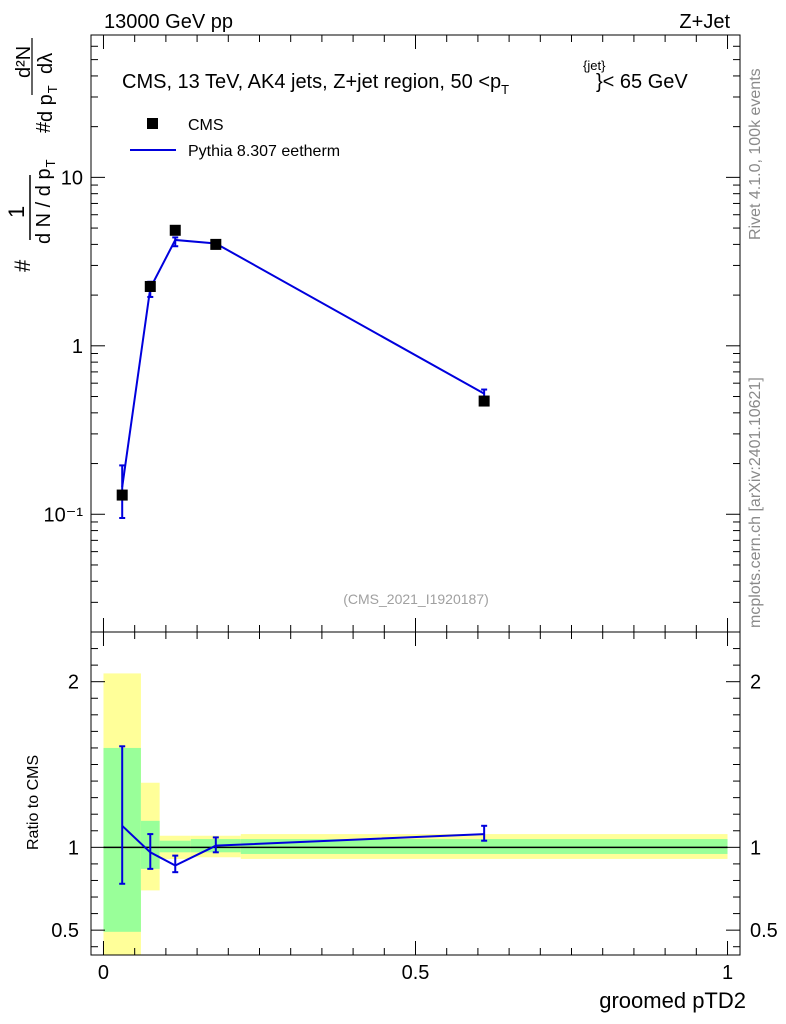 Image resolution: width=786 pixels, height=1024 pixels. Describe the element at coordinates (73, 848) in the screenshot. I see `ratio-y-tick-label: 1` at that location.